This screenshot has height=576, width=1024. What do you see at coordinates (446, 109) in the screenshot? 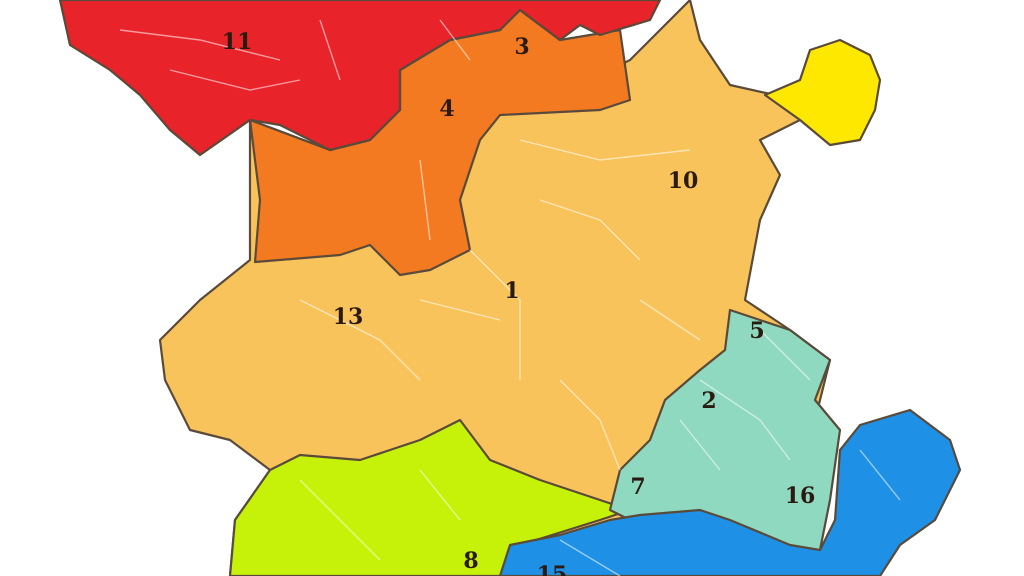
I see `label-4: 4` at bounding box center [446, 109].